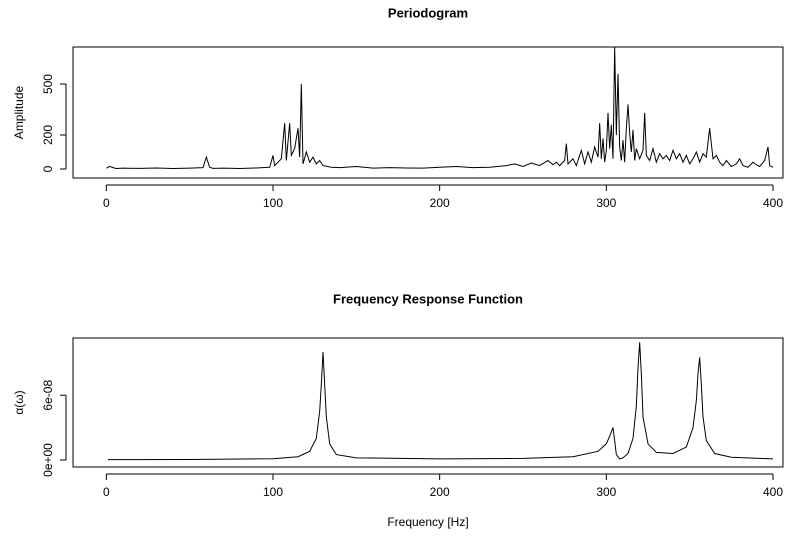  I want to click on y-tick-label: 200, so click(48, 135).